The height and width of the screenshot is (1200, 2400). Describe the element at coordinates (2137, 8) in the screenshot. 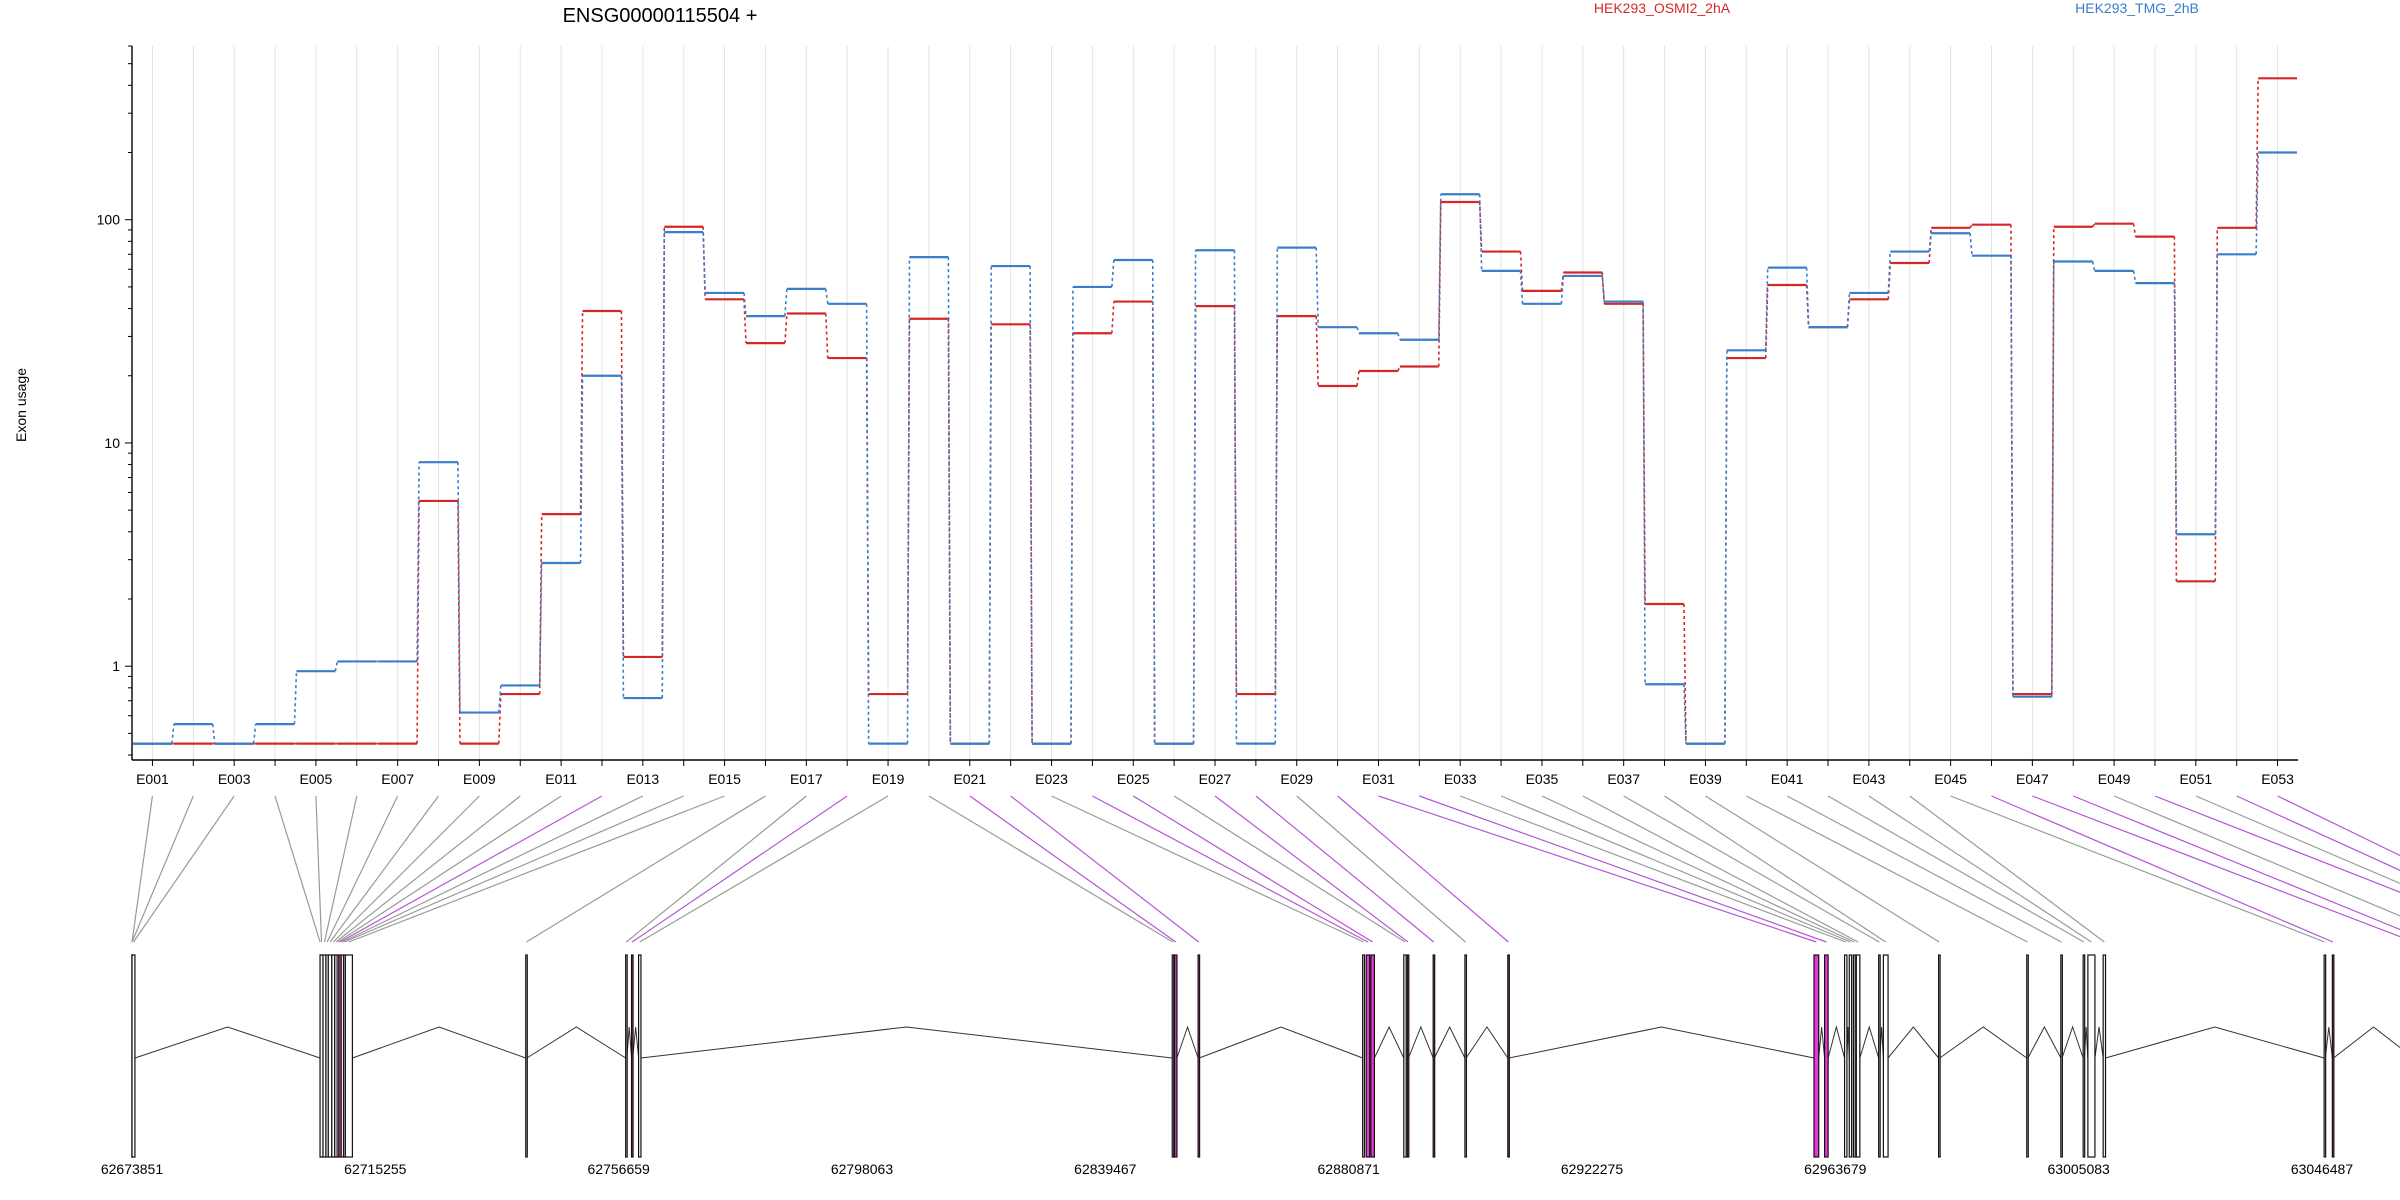

I see `legend-entry-series-2: HEK293_TMG_2hB` at that location.